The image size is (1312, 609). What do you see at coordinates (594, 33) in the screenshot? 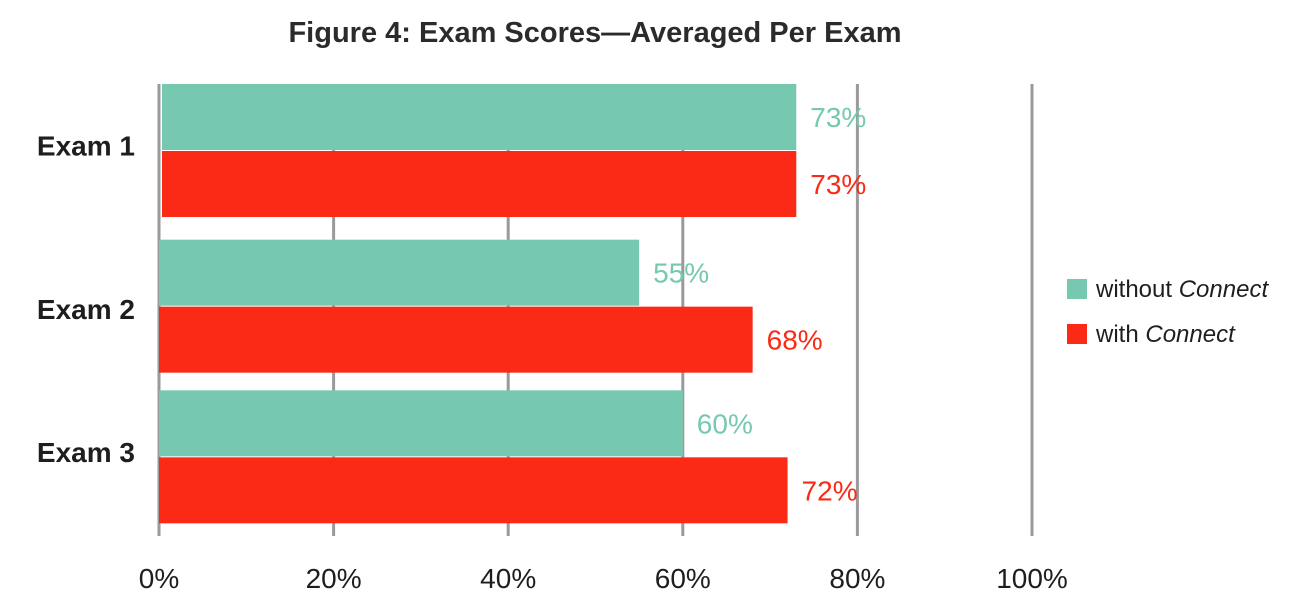
I see `chart-title: Figure 4: Exam Scores—Averaged Per Exam` at bounding box center [594, 33].